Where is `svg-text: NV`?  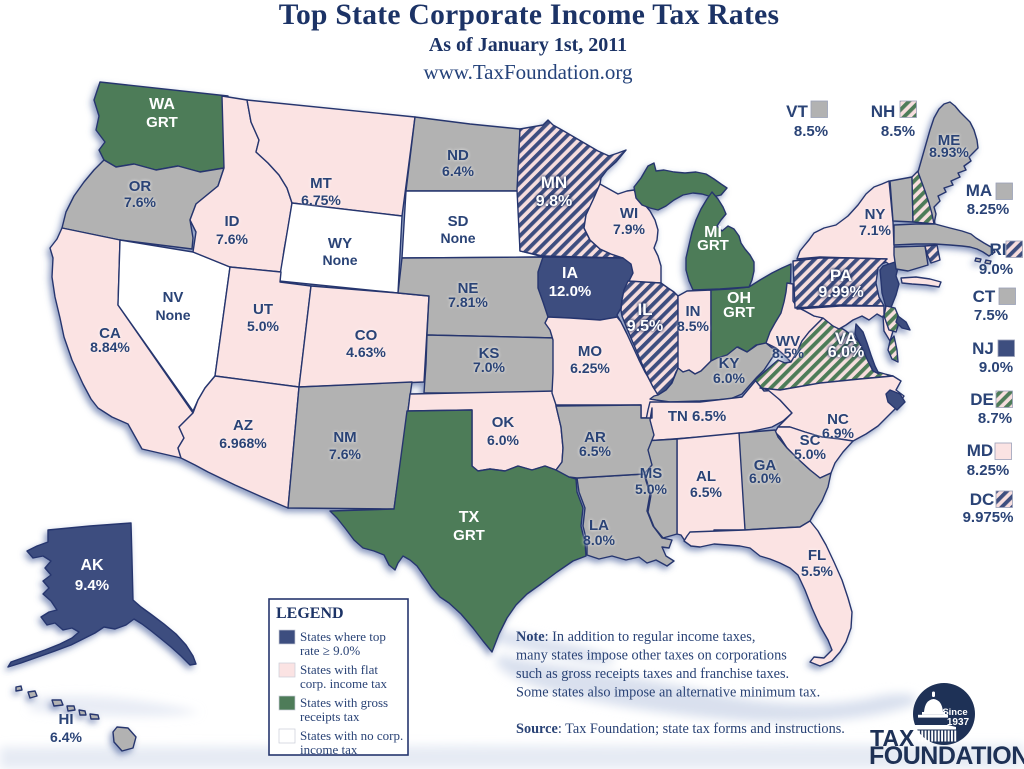 svg-text: NV is located at coordinates (173, 297).